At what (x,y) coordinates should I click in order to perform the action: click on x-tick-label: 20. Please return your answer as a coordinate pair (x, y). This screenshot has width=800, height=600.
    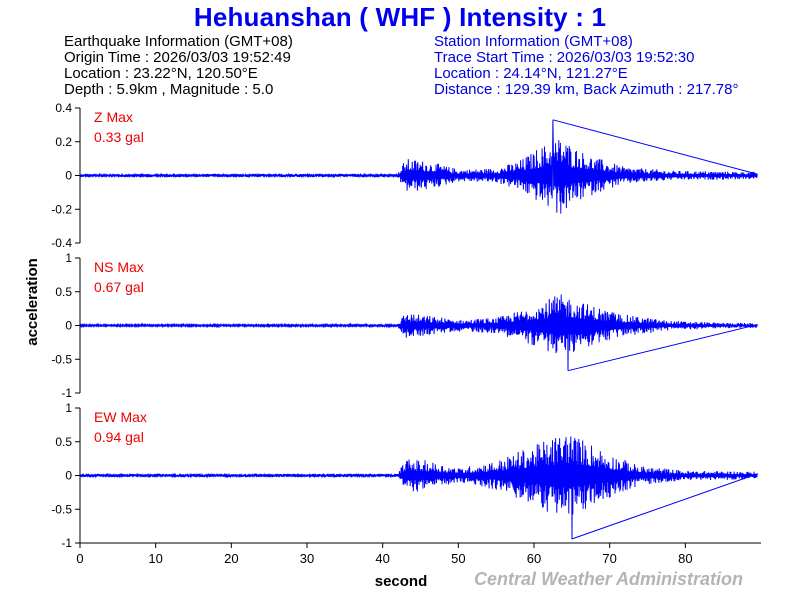
    Looking at the image, I should click on (231, 558).